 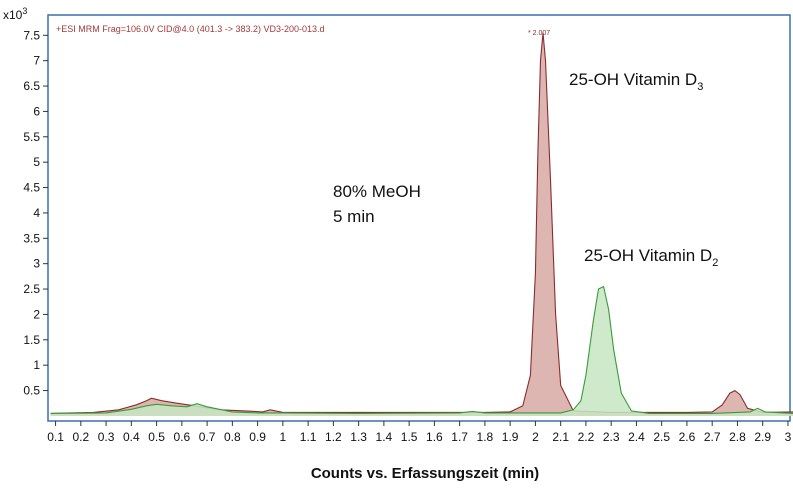 What do you see at coordinates (434, 437) in the screenshot?
I see `x-tick-label: 1.6` at bounding box center [434, 437].